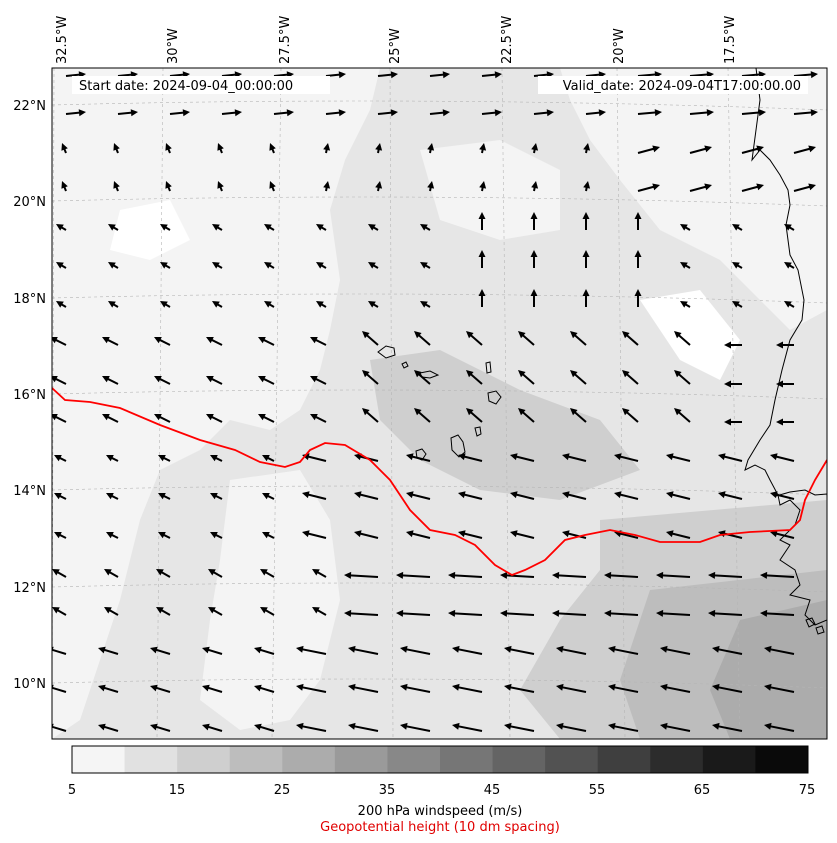 The image size is (837, 843). What do you see at coordinates (490, 190) in the screenshot?
I see `windspeed-low-region-northeast` at bounding box center [490, 190].